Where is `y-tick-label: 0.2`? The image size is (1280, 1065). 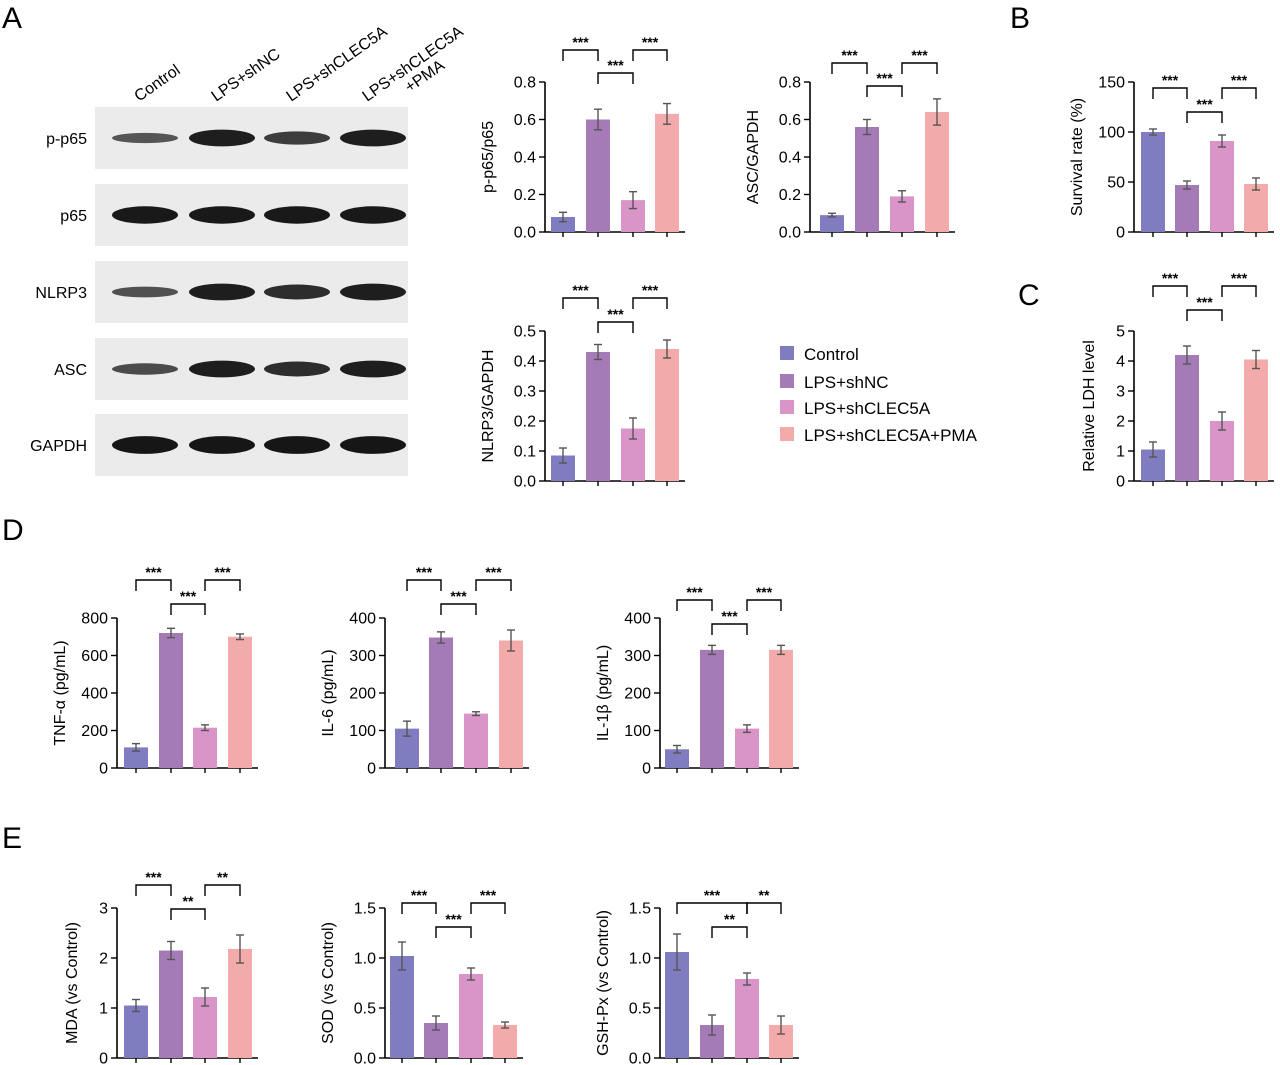
y-tick-label: 0.2 is located at coordinates (525, 422).